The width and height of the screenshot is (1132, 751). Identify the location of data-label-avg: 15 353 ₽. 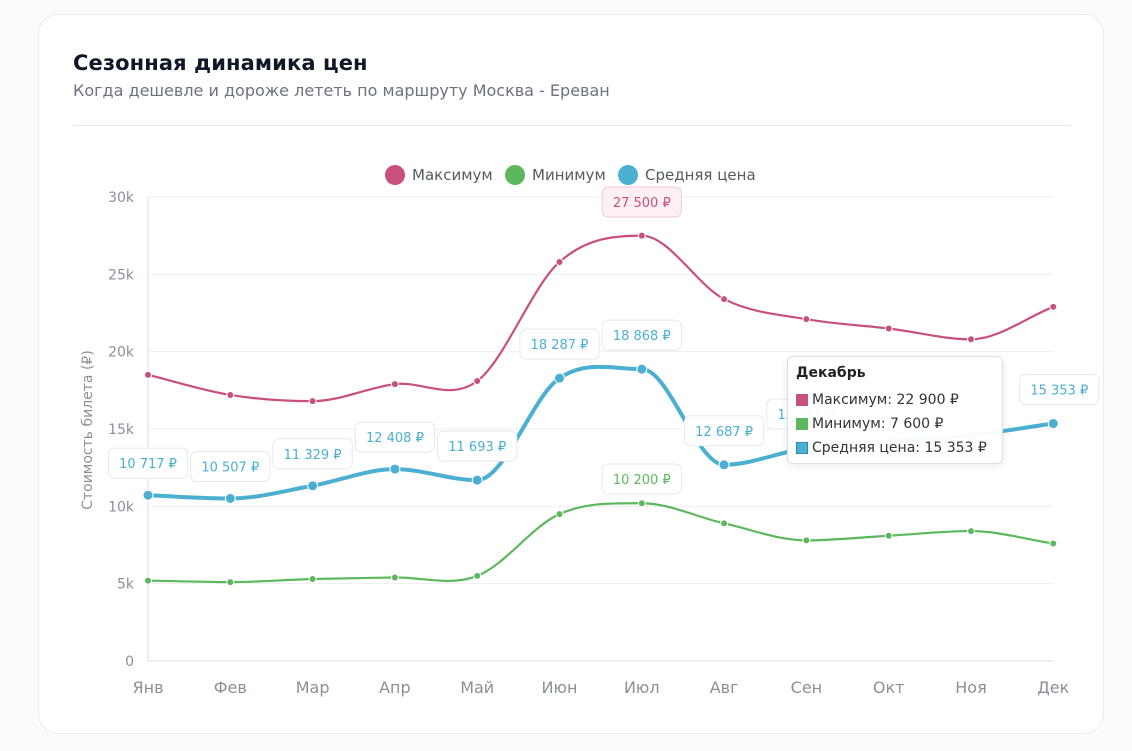
(1059, 390).